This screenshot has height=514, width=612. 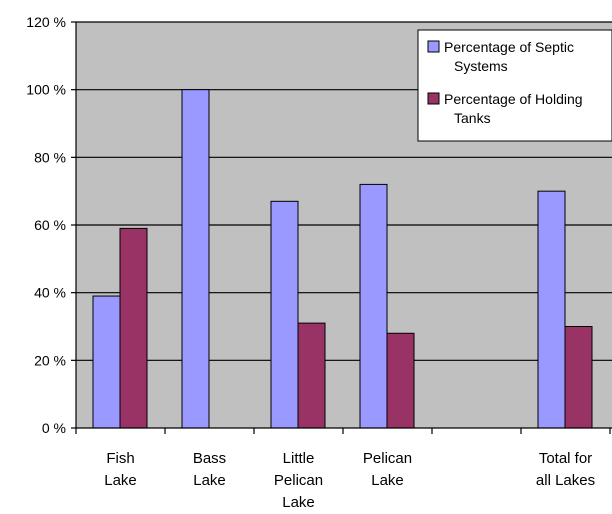 I want to click on y-tick-label: 80 %, so click(x=50, y=157).